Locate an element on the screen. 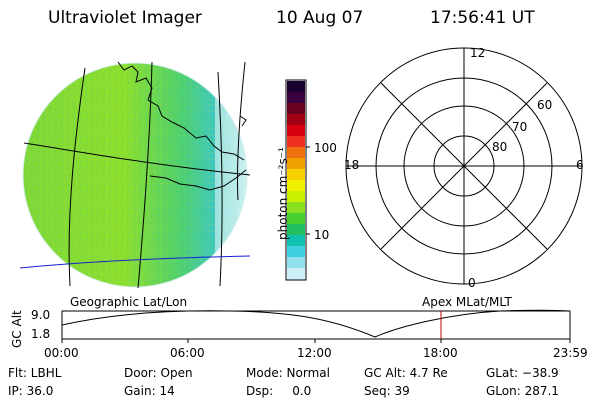 This screenshot has height=400, width=600. mlt-label-6: 6 is located at coordinates (580, 165).